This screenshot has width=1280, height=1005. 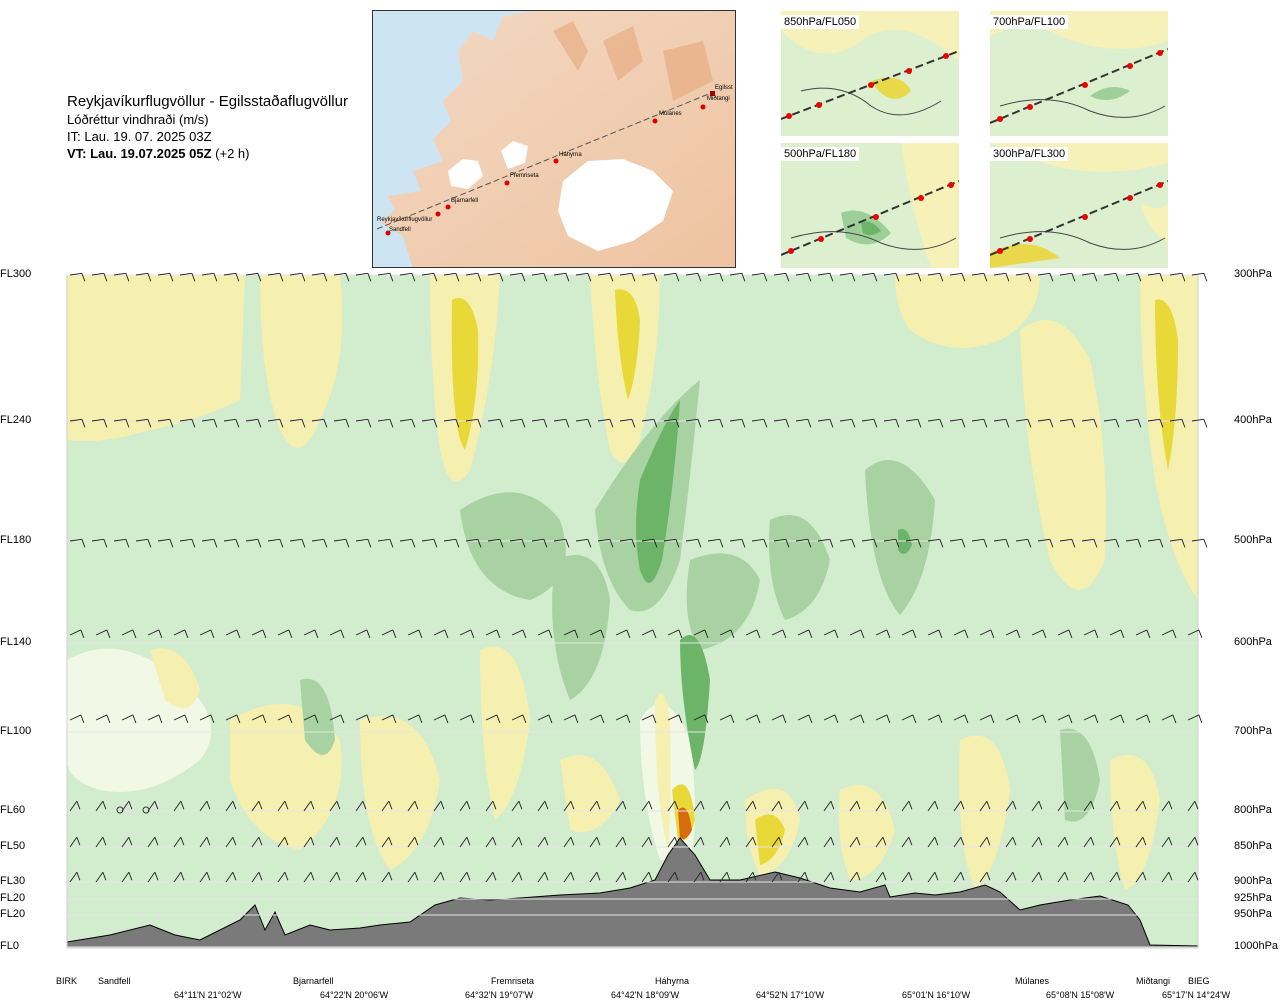 What do you see at coordinates (1253, 642) in the screenshot?
I see `hpa-label: 600hPa` at bounding box center [1253, 642].